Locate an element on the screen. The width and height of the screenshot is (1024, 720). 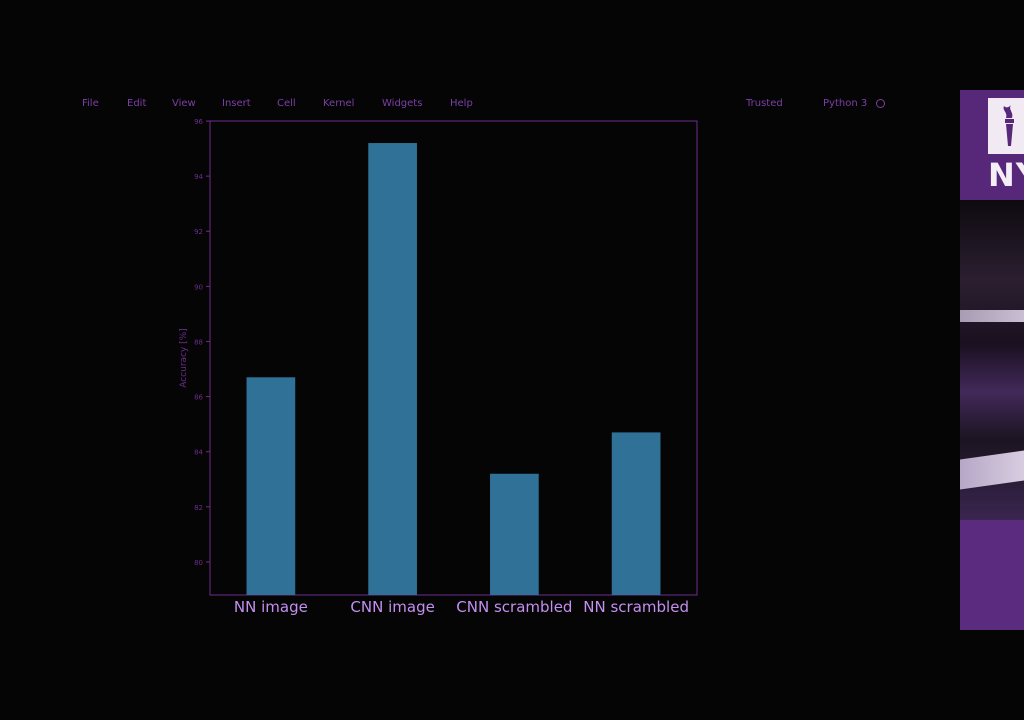
category-label-cnn-scrambled: CNN scrambled is located at coordinates (514, 607).